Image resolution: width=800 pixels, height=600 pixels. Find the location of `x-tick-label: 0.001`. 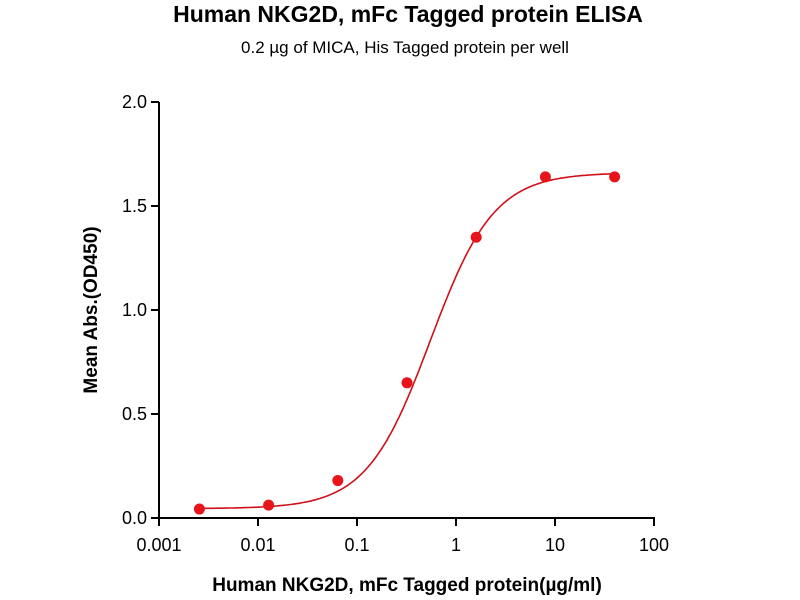

x-tick-label: 0.001 is located at coordinates (158, 545).